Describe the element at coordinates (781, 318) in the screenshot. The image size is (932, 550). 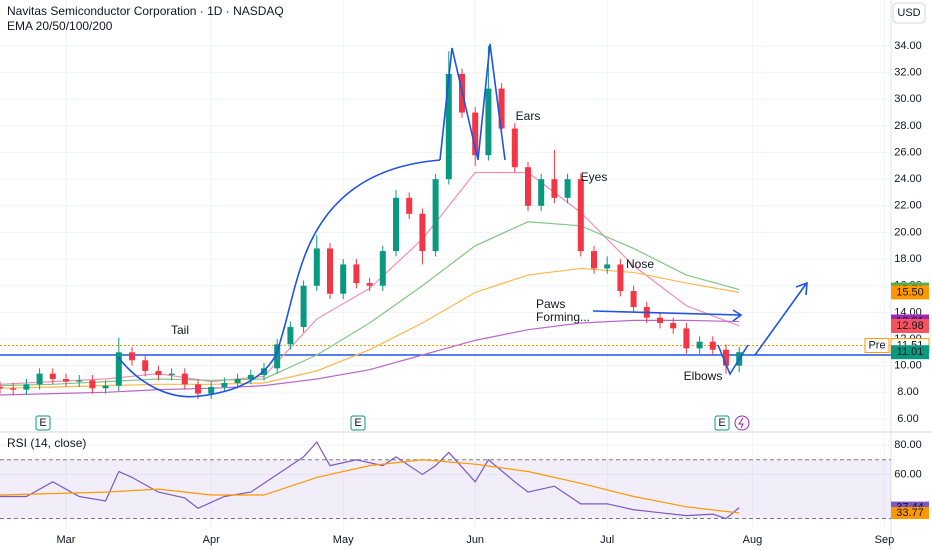
I see `up-arrow` at that location.